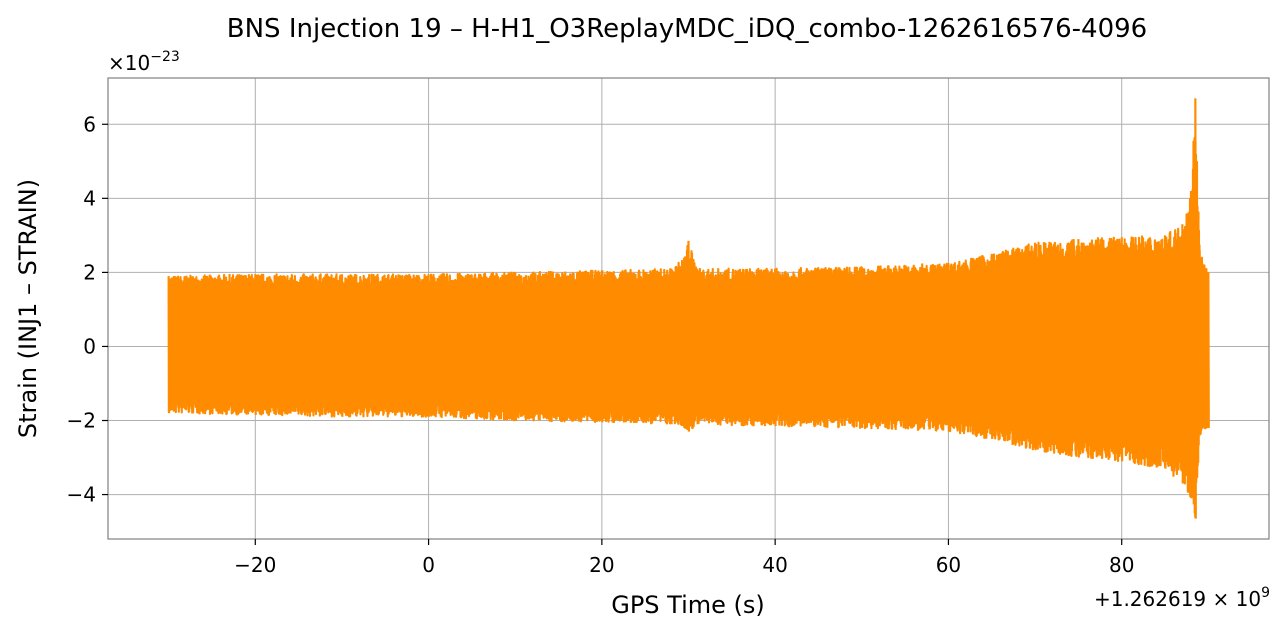 Image resolution: width=1284 pixels, height=633 pixels. What do you see at coordinates (89, 198) in the screenshot?
I see `y-tick-label: 4` at bounding box center [89, 198].